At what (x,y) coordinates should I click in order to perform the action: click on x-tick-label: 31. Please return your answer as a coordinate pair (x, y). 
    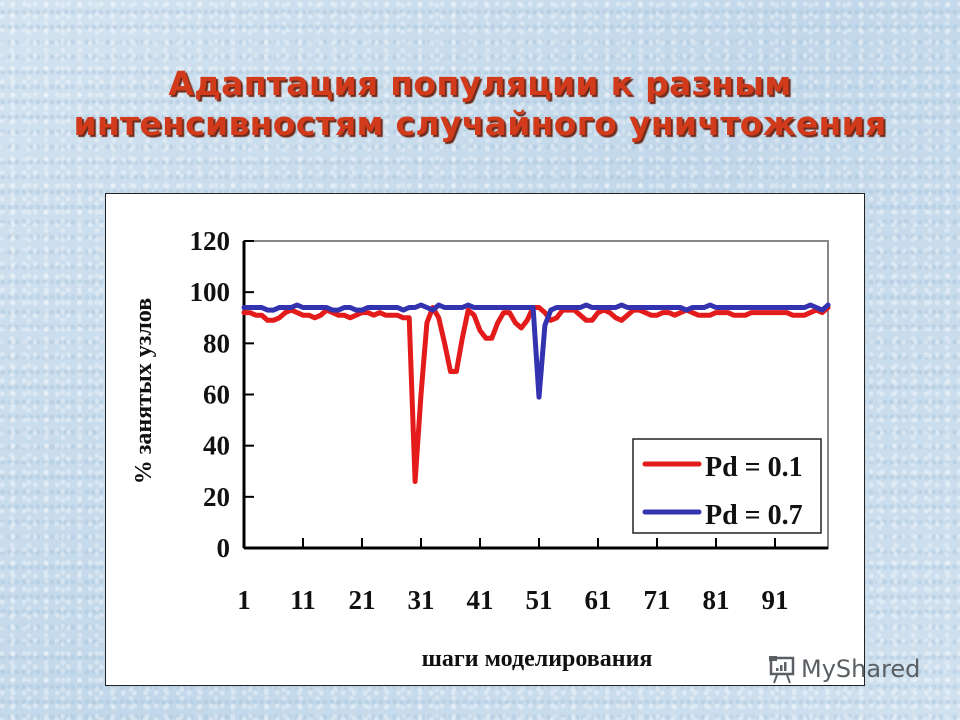
    Looking at the image, I should click on (421, 600).